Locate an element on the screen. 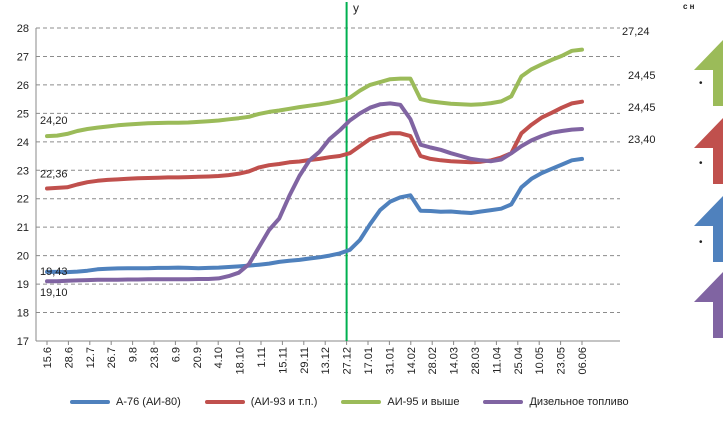  y-tick-label: 25 is located at coordinates (23, 114).